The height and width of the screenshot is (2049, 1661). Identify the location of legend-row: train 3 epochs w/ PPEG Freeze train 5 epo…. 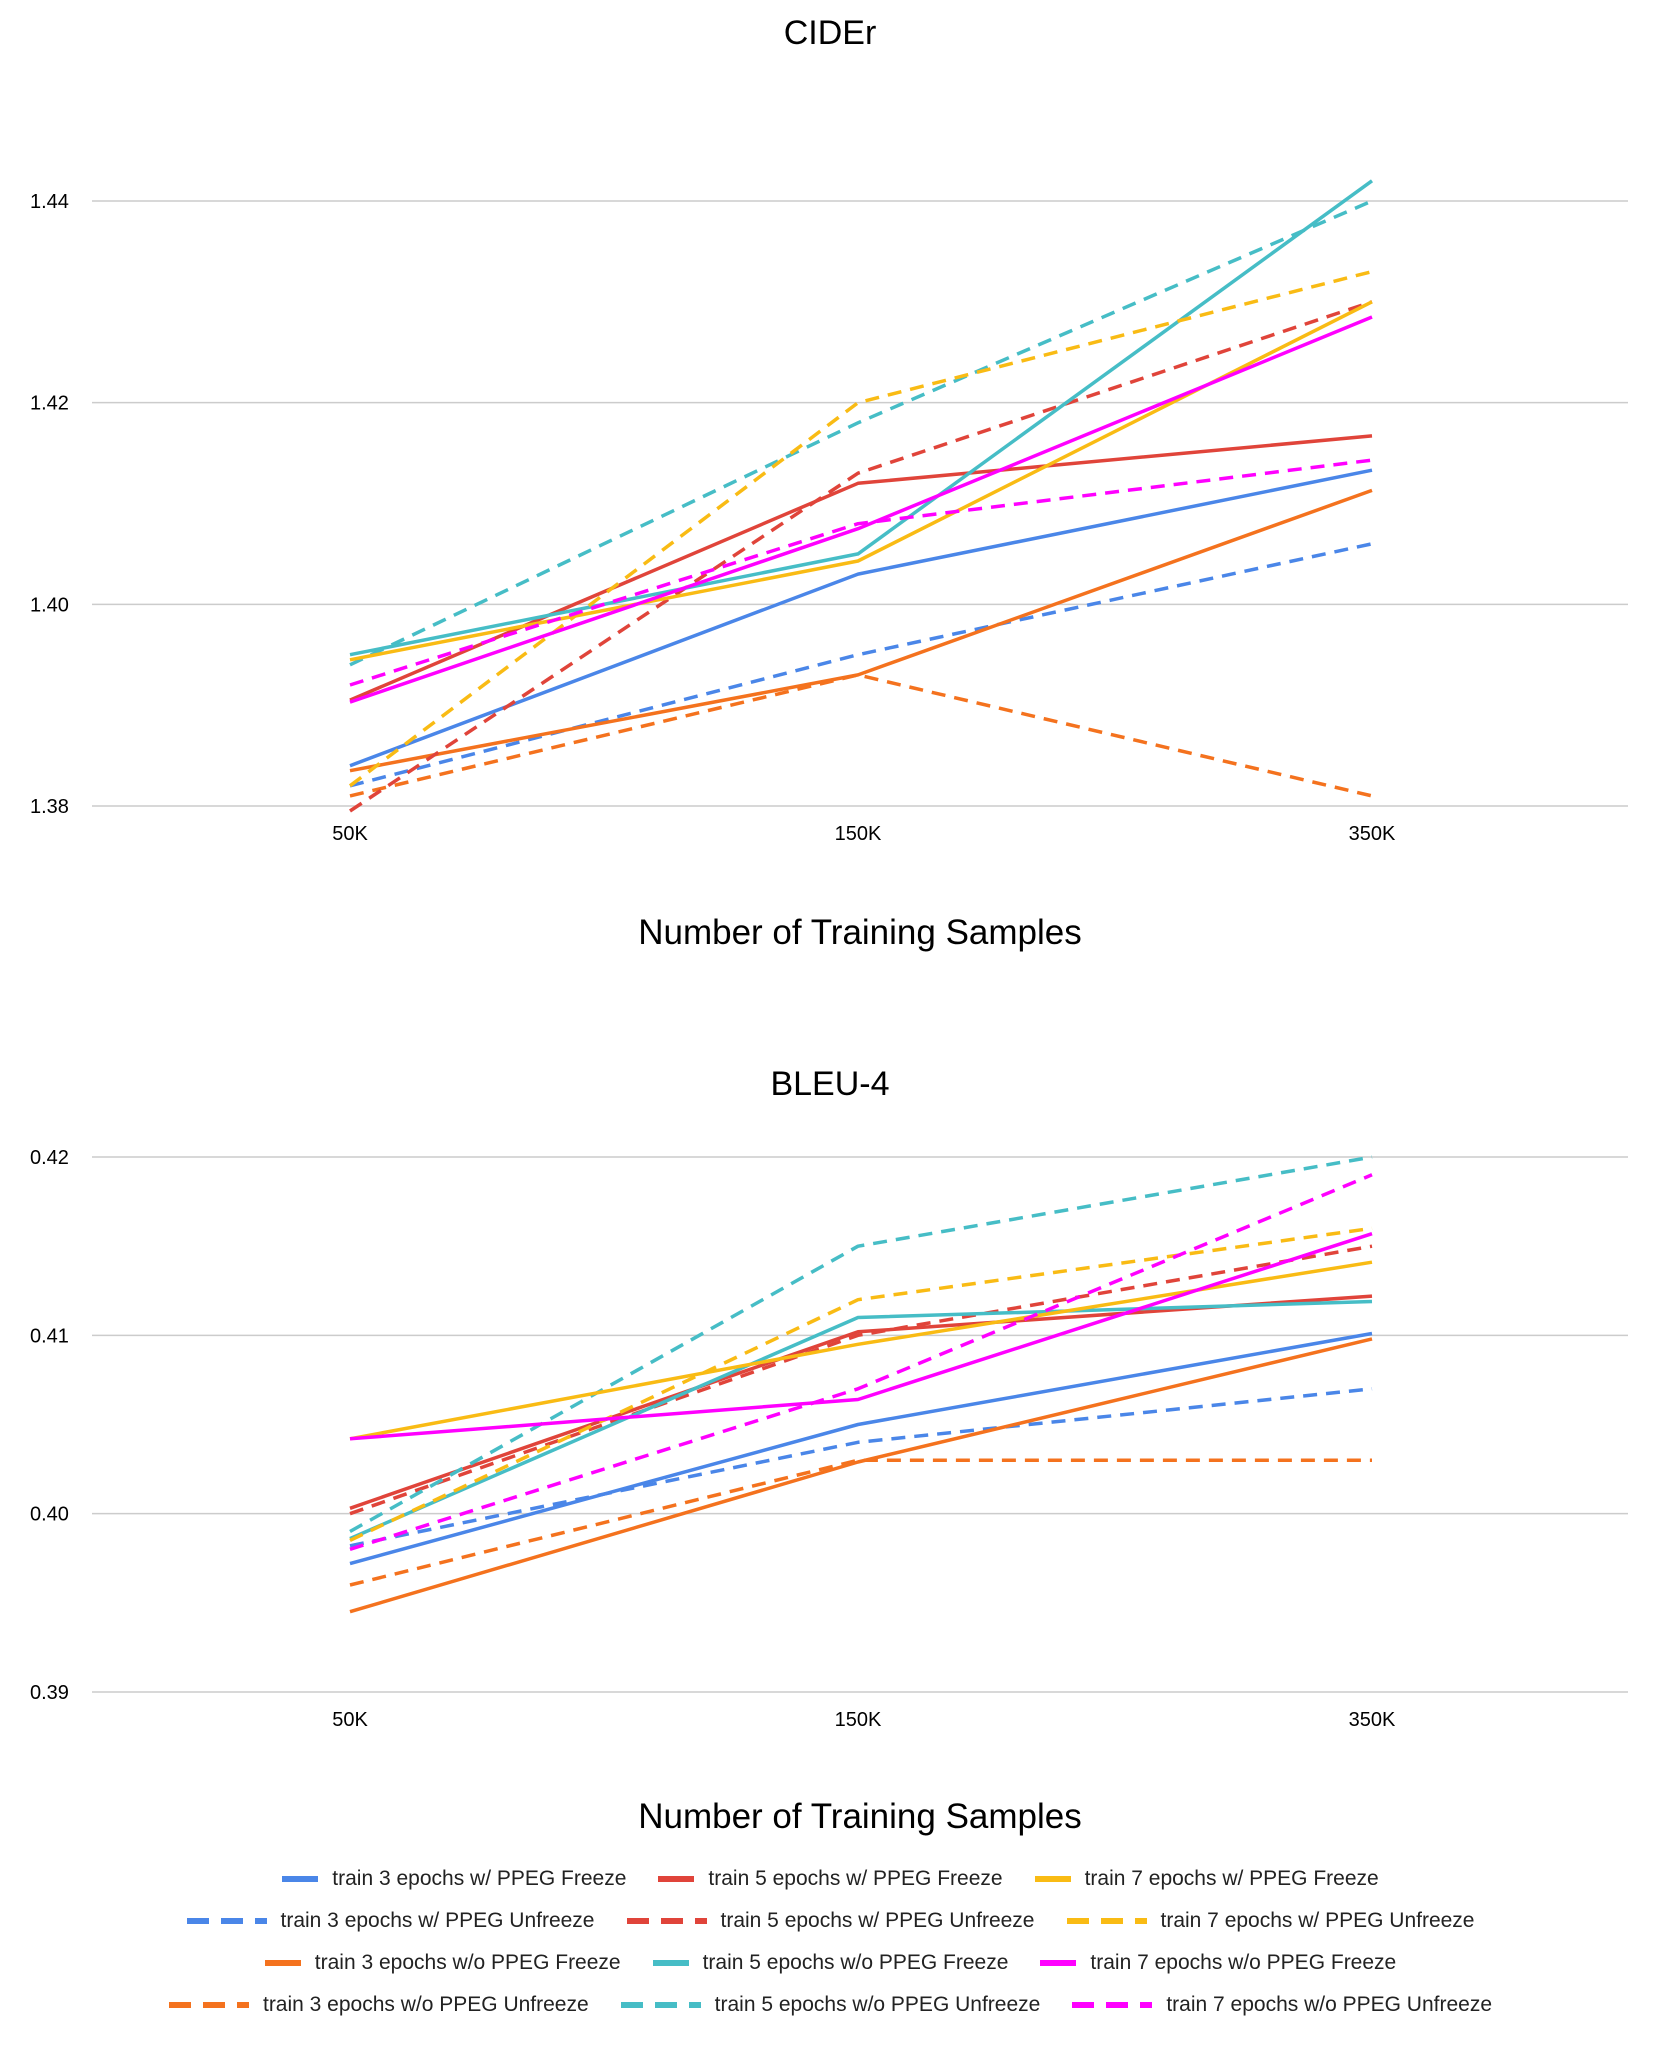
(830, 1879).